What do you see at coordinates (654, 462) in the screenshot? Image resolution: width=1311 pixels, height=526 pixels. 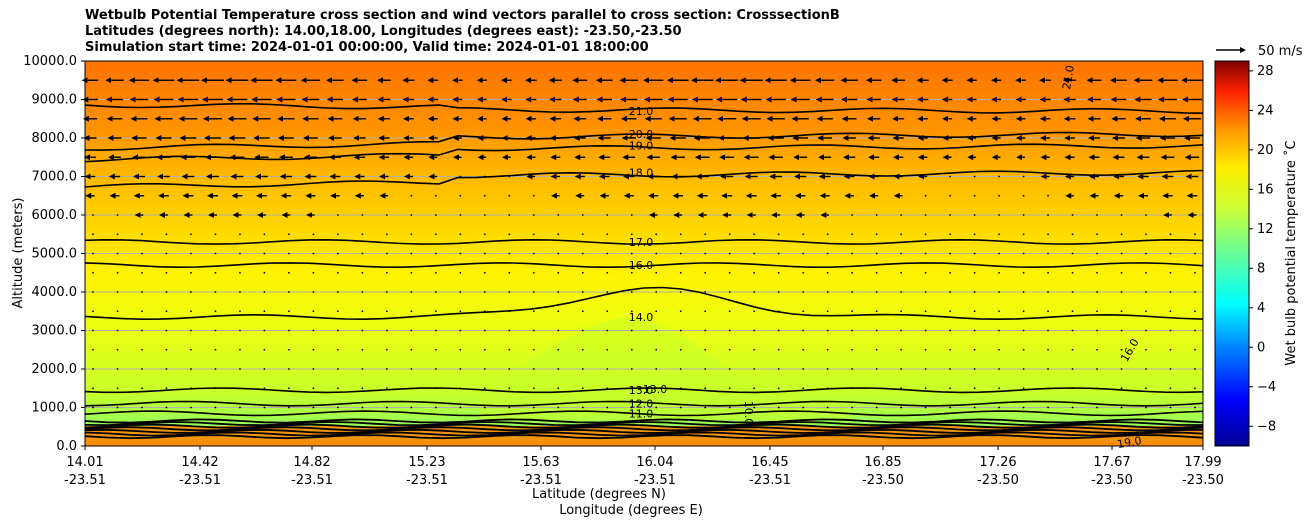 I see `x-tick-label-lat: 16.04` at bounding box center [654, 462].